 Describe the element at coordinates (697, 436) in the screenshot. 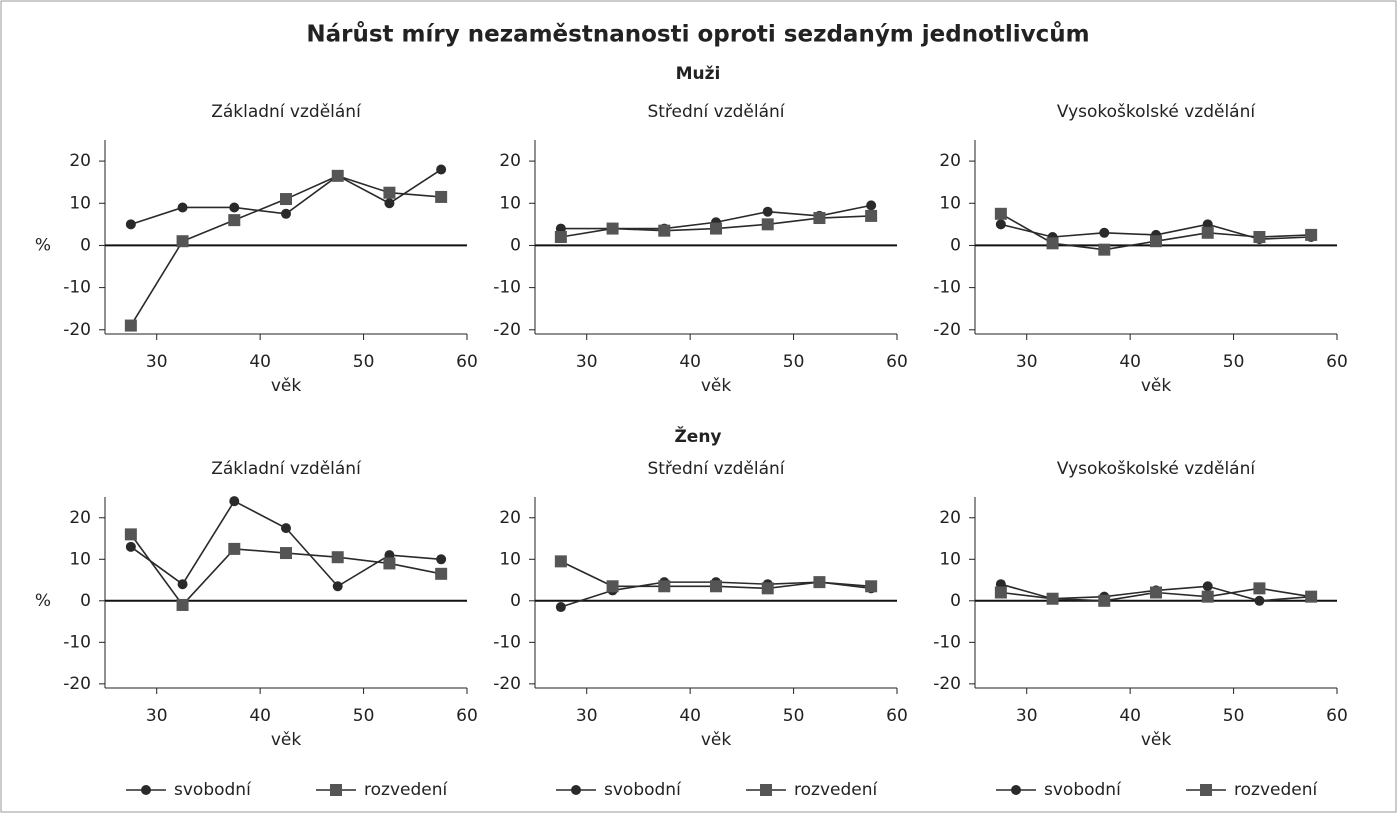

I see `section-label: Ženy` at that location.